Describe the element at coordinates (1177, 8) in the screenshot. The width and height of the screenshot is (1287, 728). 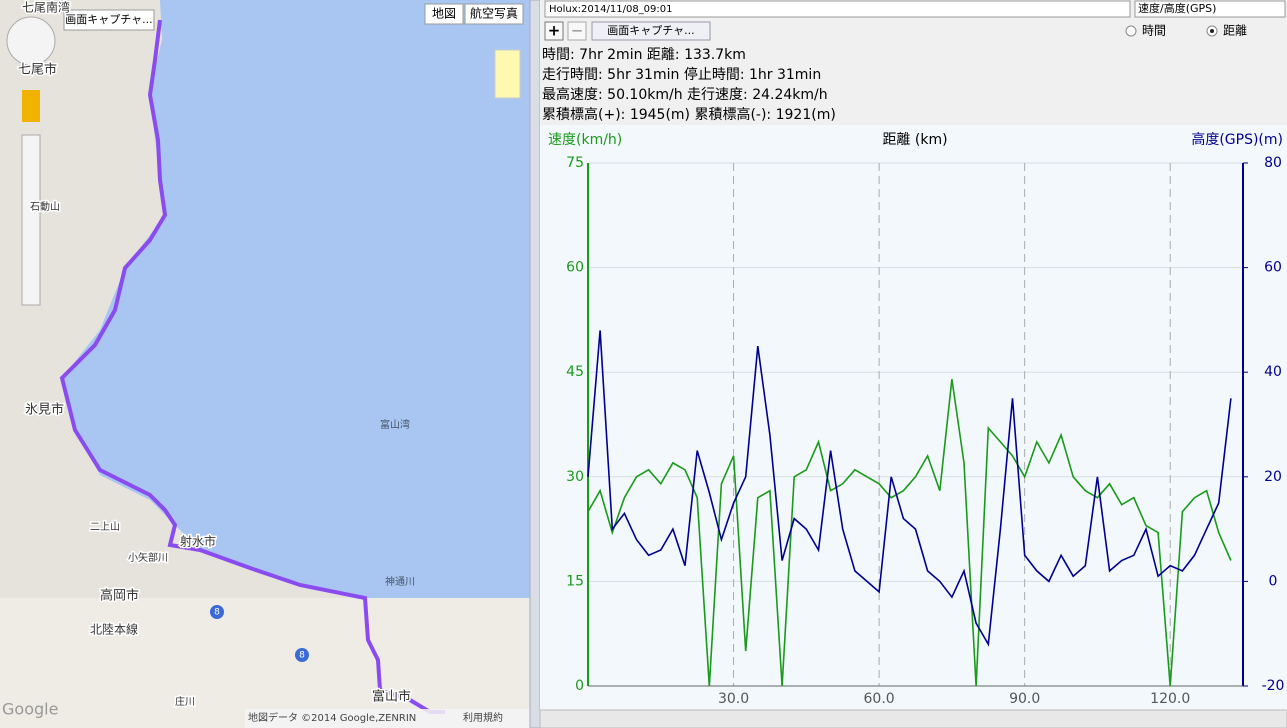
I see `select-label: 速度/高度(GPS)` at that location.